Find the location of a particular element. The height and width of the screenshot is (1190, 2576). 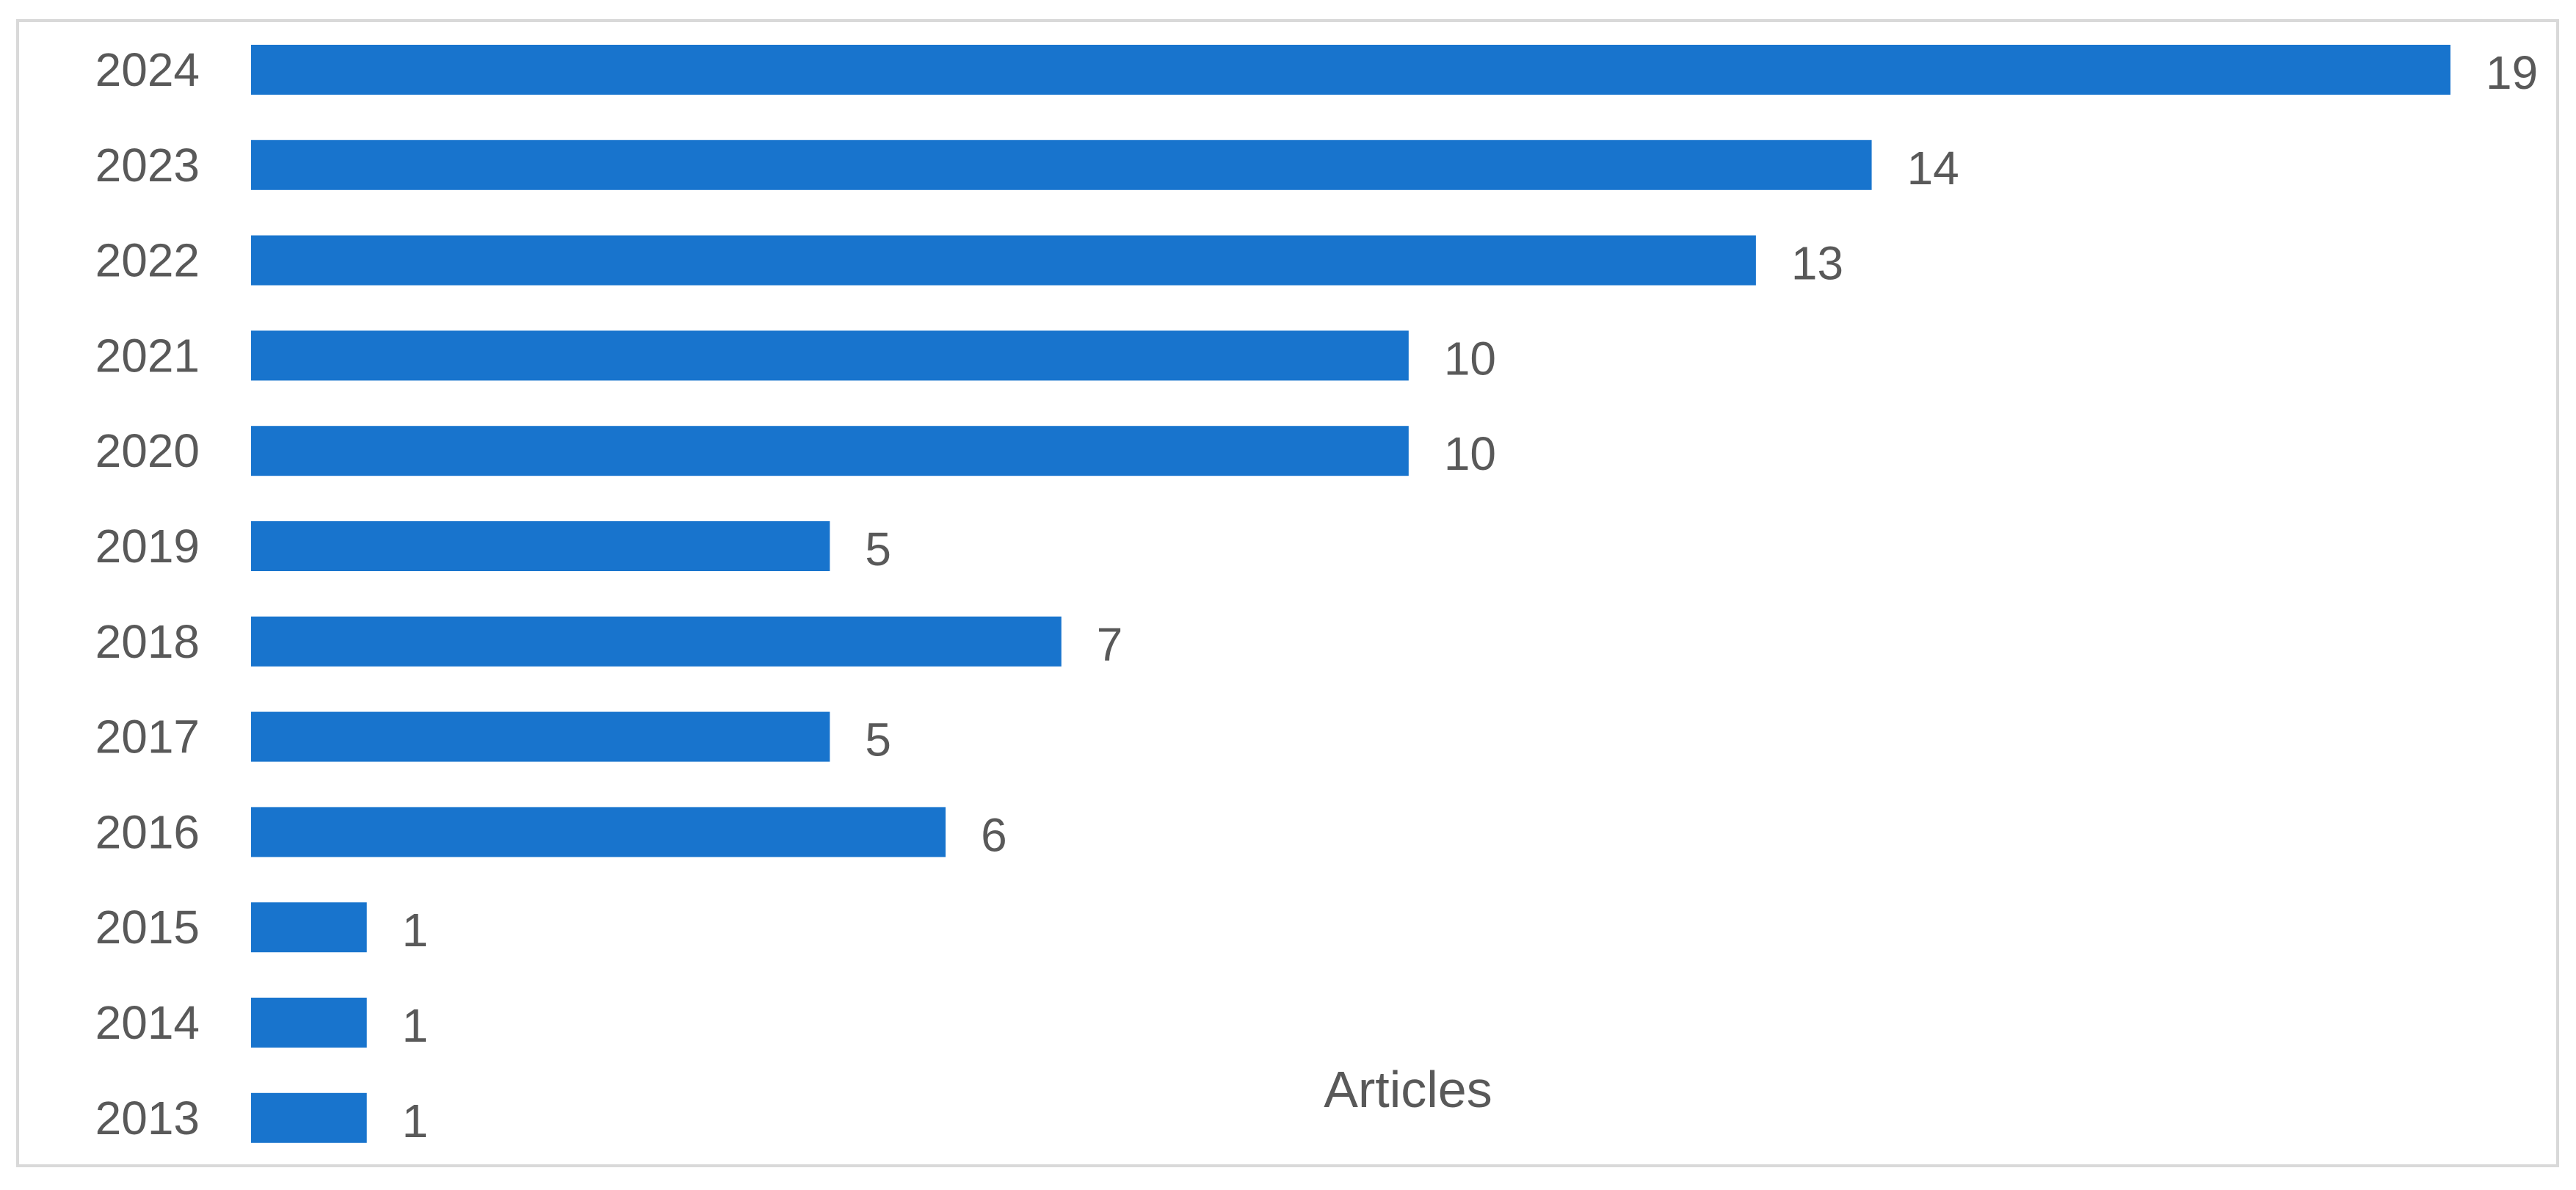

category-label: 2023 is located at coordinates (148, 165).